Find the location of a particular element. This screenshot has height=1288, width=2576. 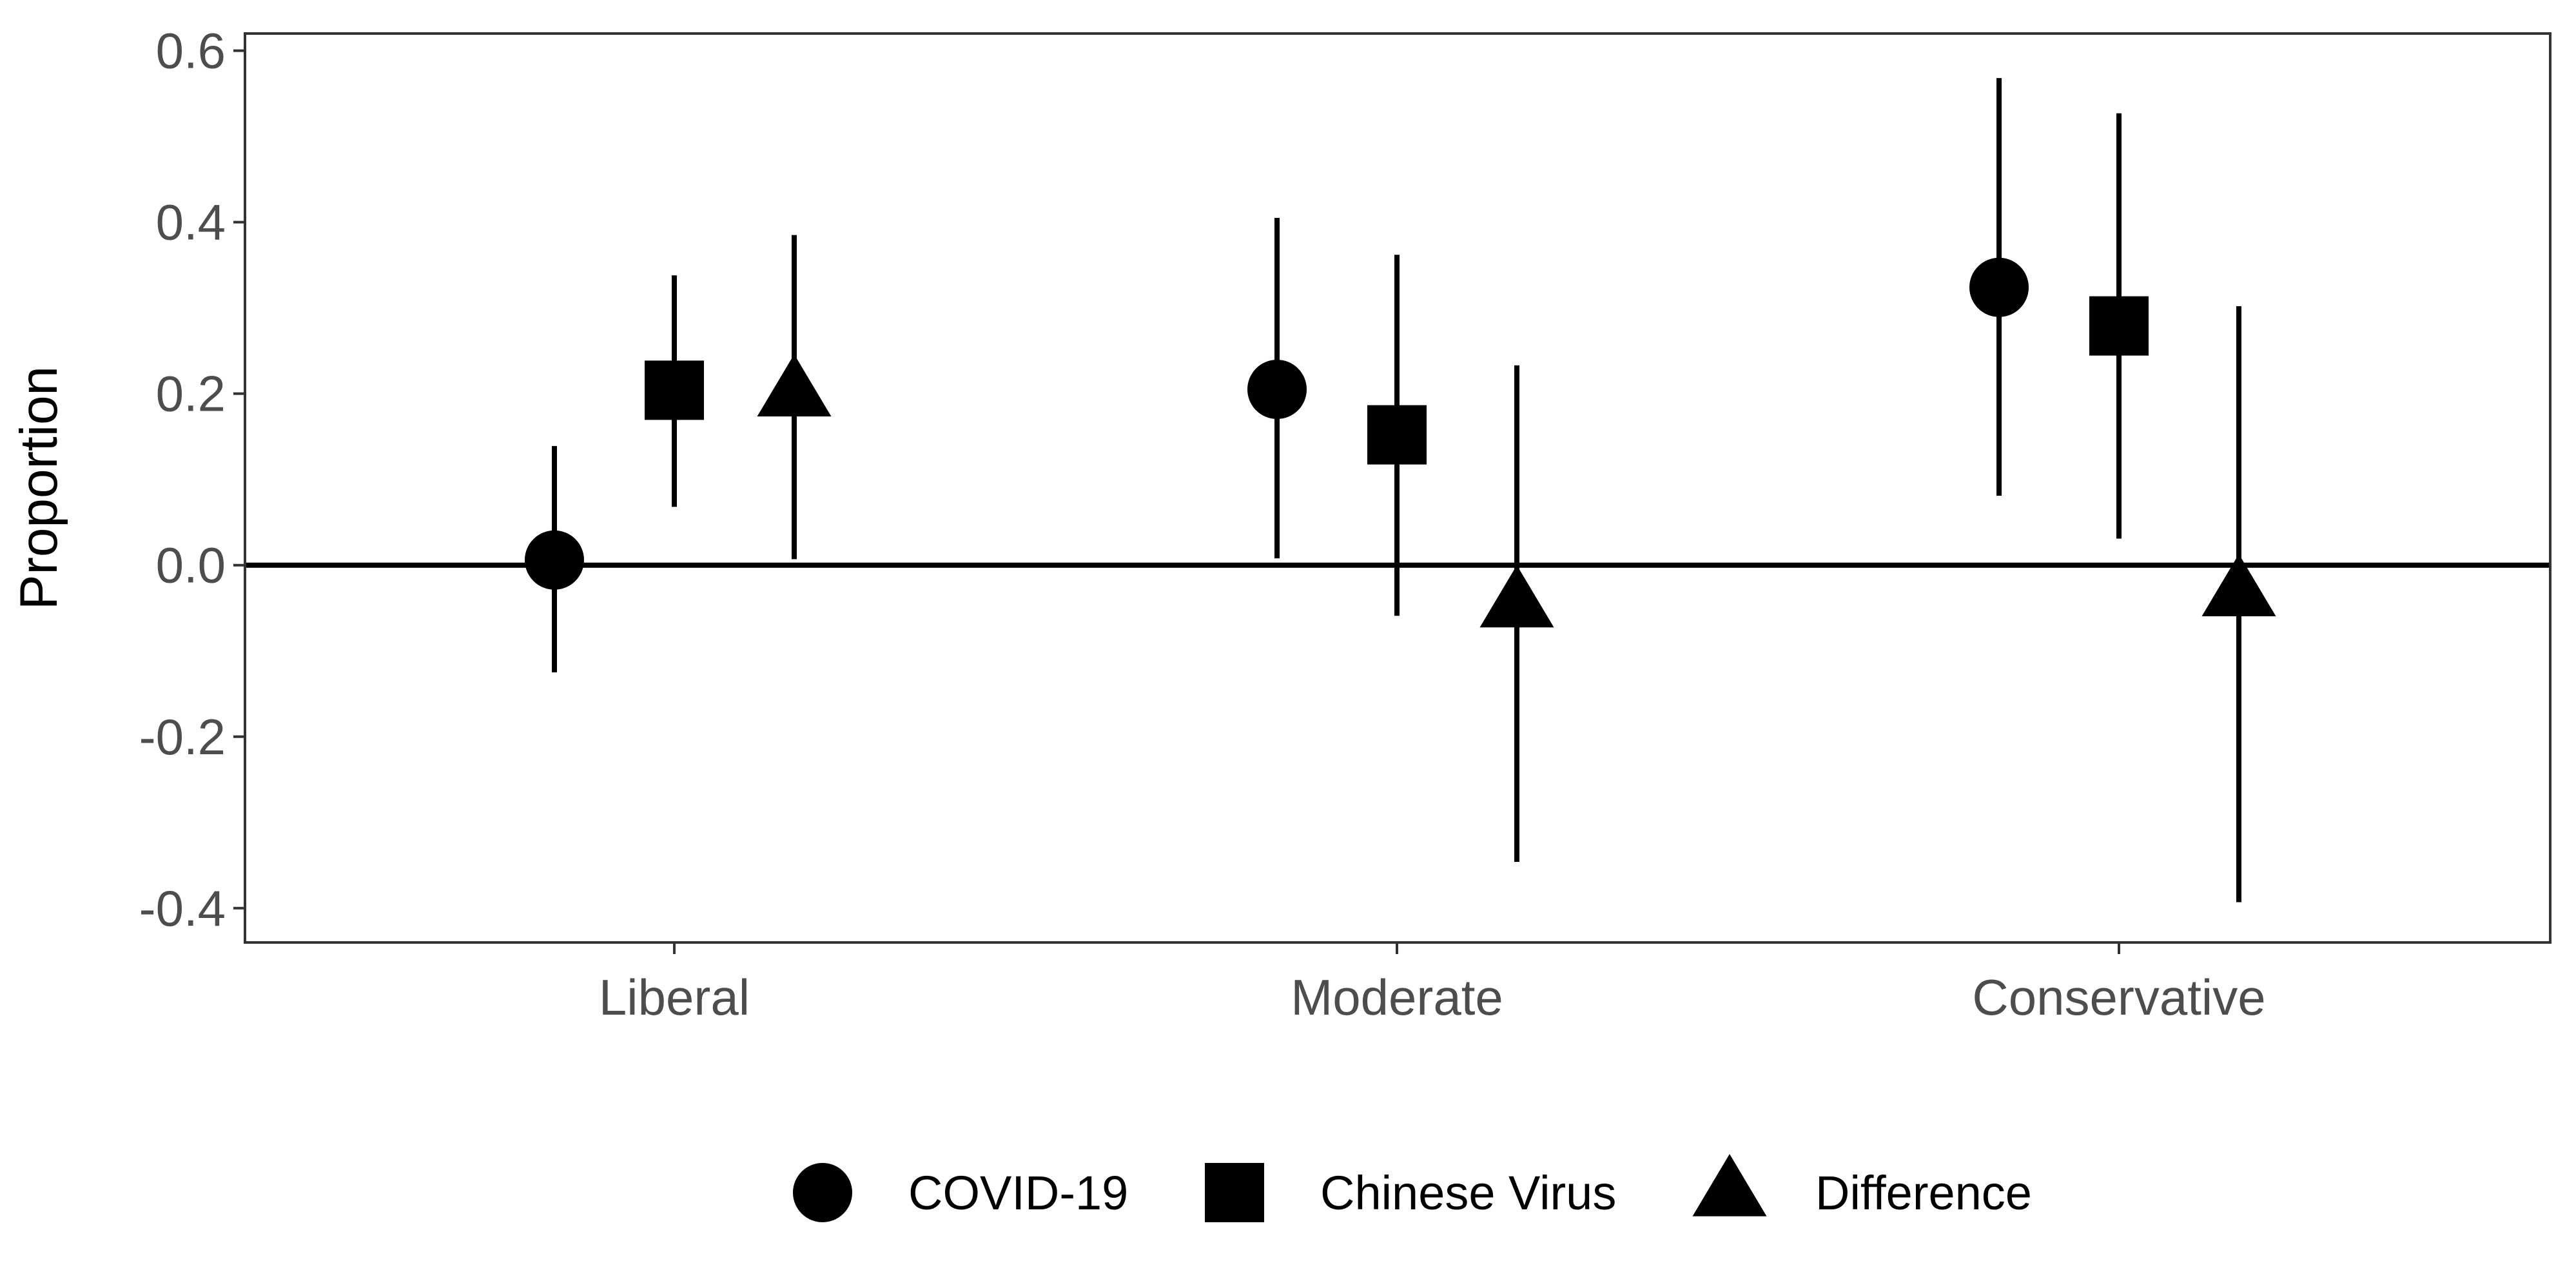

x-axis: Liberal Moderate Conservative is located at coordinates (1433, 984).